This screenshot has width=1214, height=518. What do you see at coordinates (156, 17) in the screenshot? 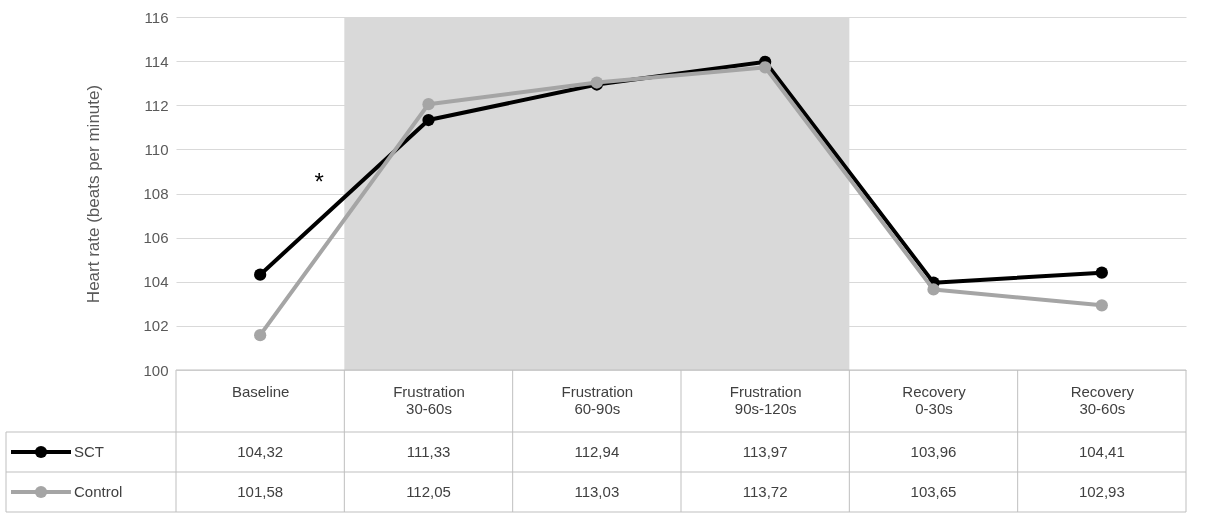
I see `y-tick-label: 116` at bounding box center [156, 17].